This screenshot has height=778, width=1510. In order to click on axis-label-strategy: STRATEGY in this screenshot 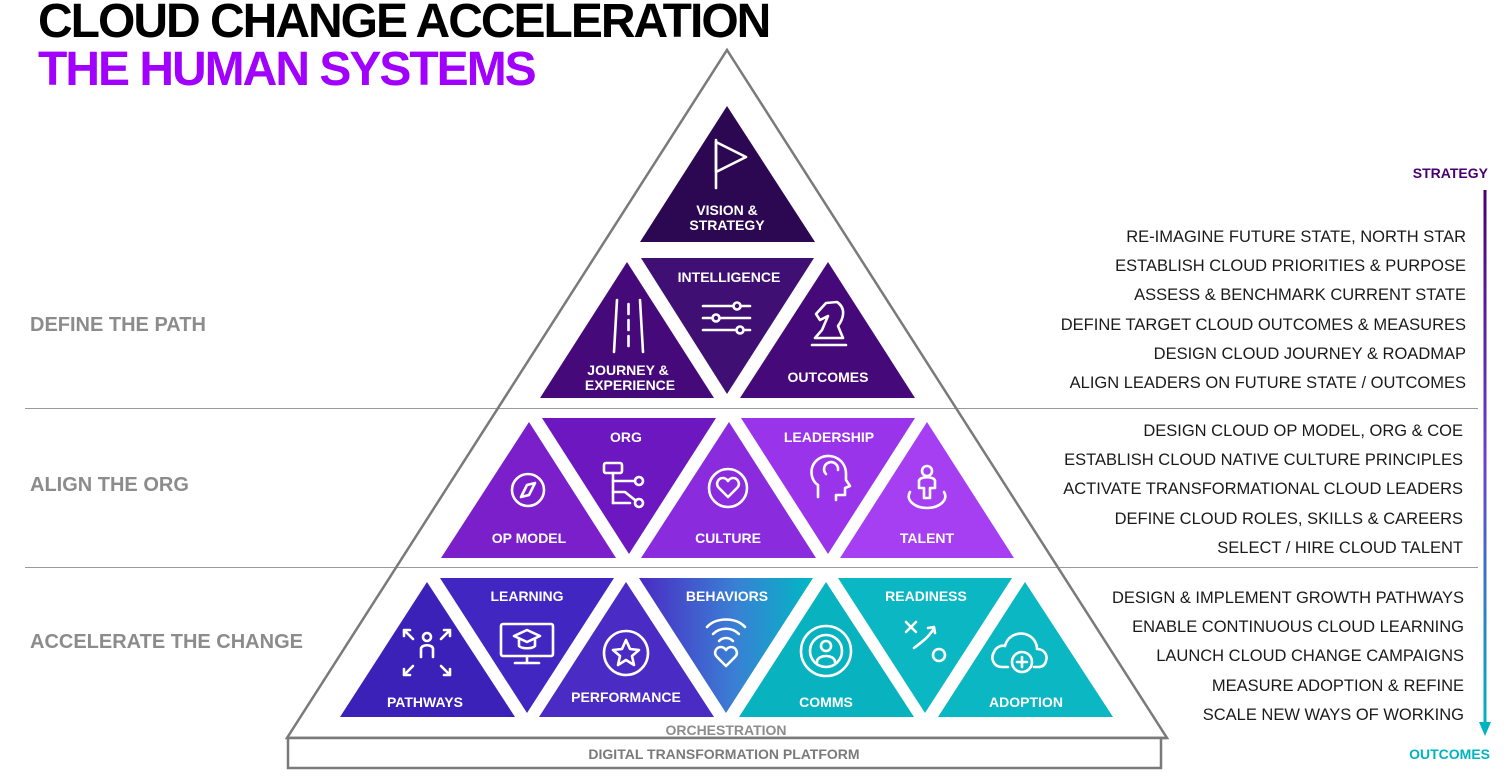, I will do `click(1450, 173)`.